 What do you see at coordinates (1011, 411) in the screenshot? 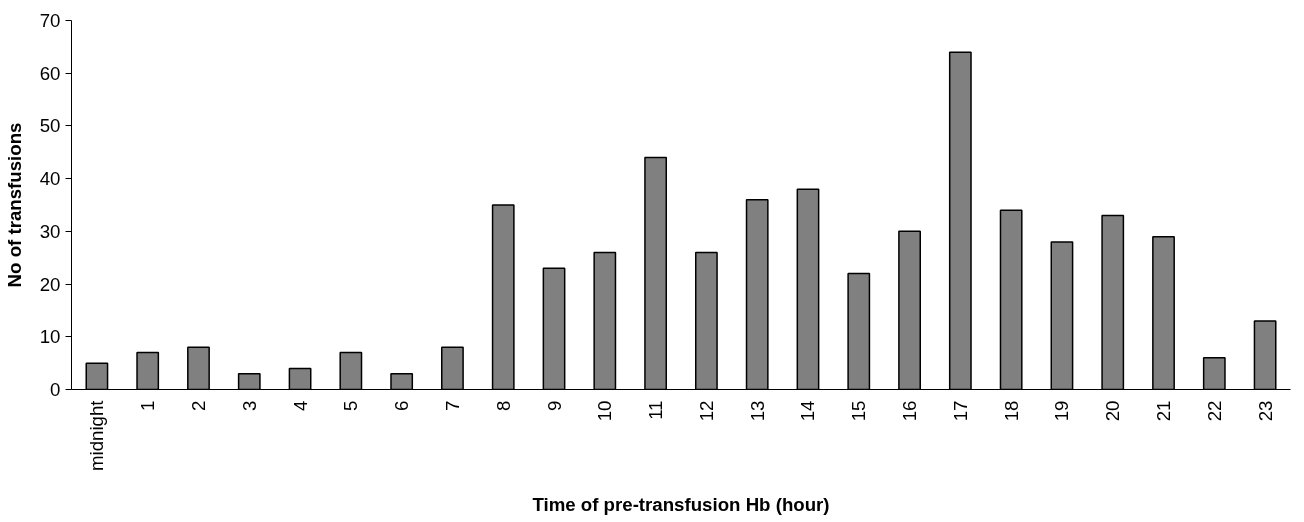
I see `x-tick-label: 18` at bounding box center [1011, 411].